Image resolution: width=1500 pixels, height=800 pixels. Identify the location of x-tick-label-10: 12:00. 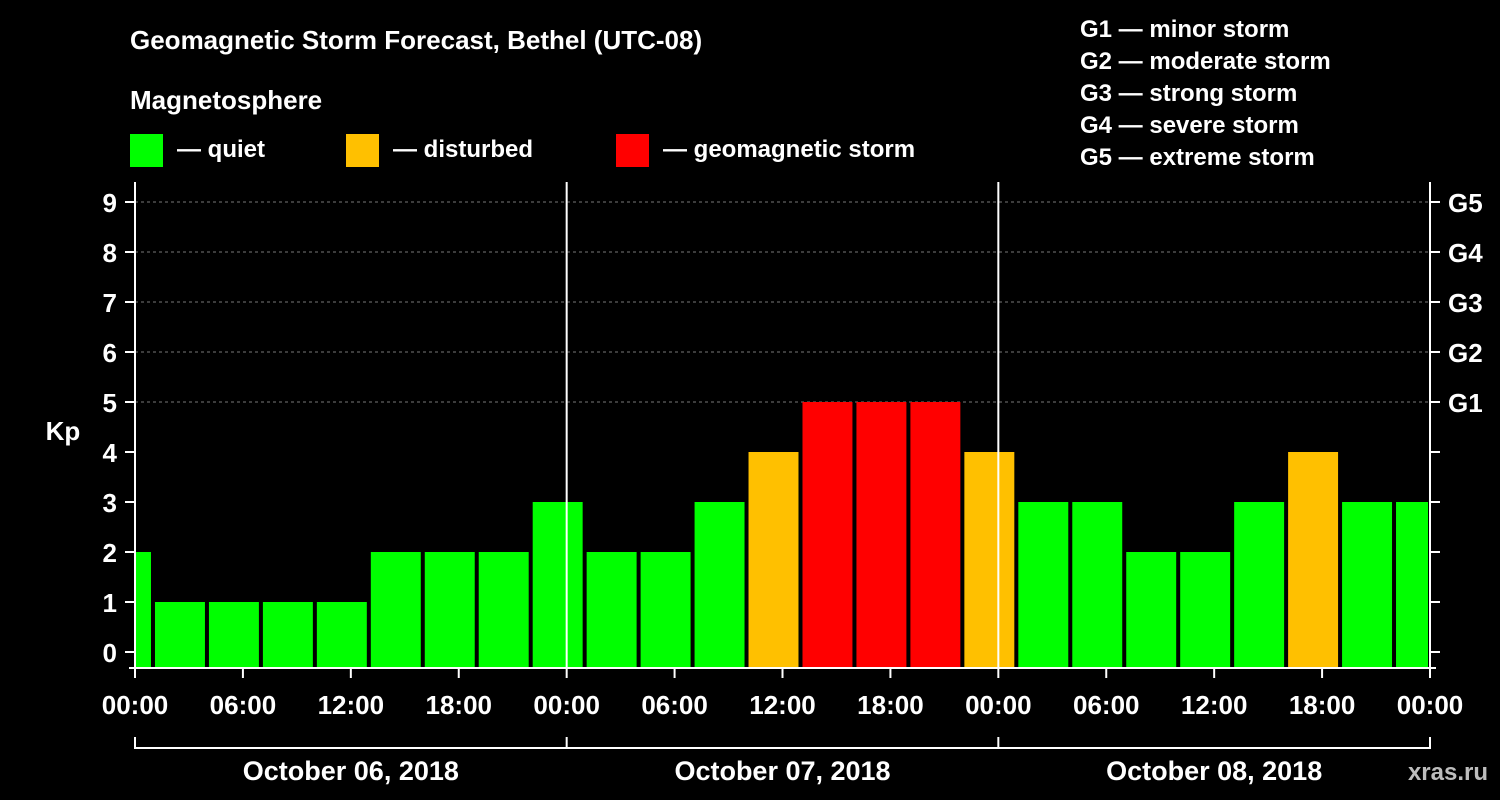
(1214, 705).